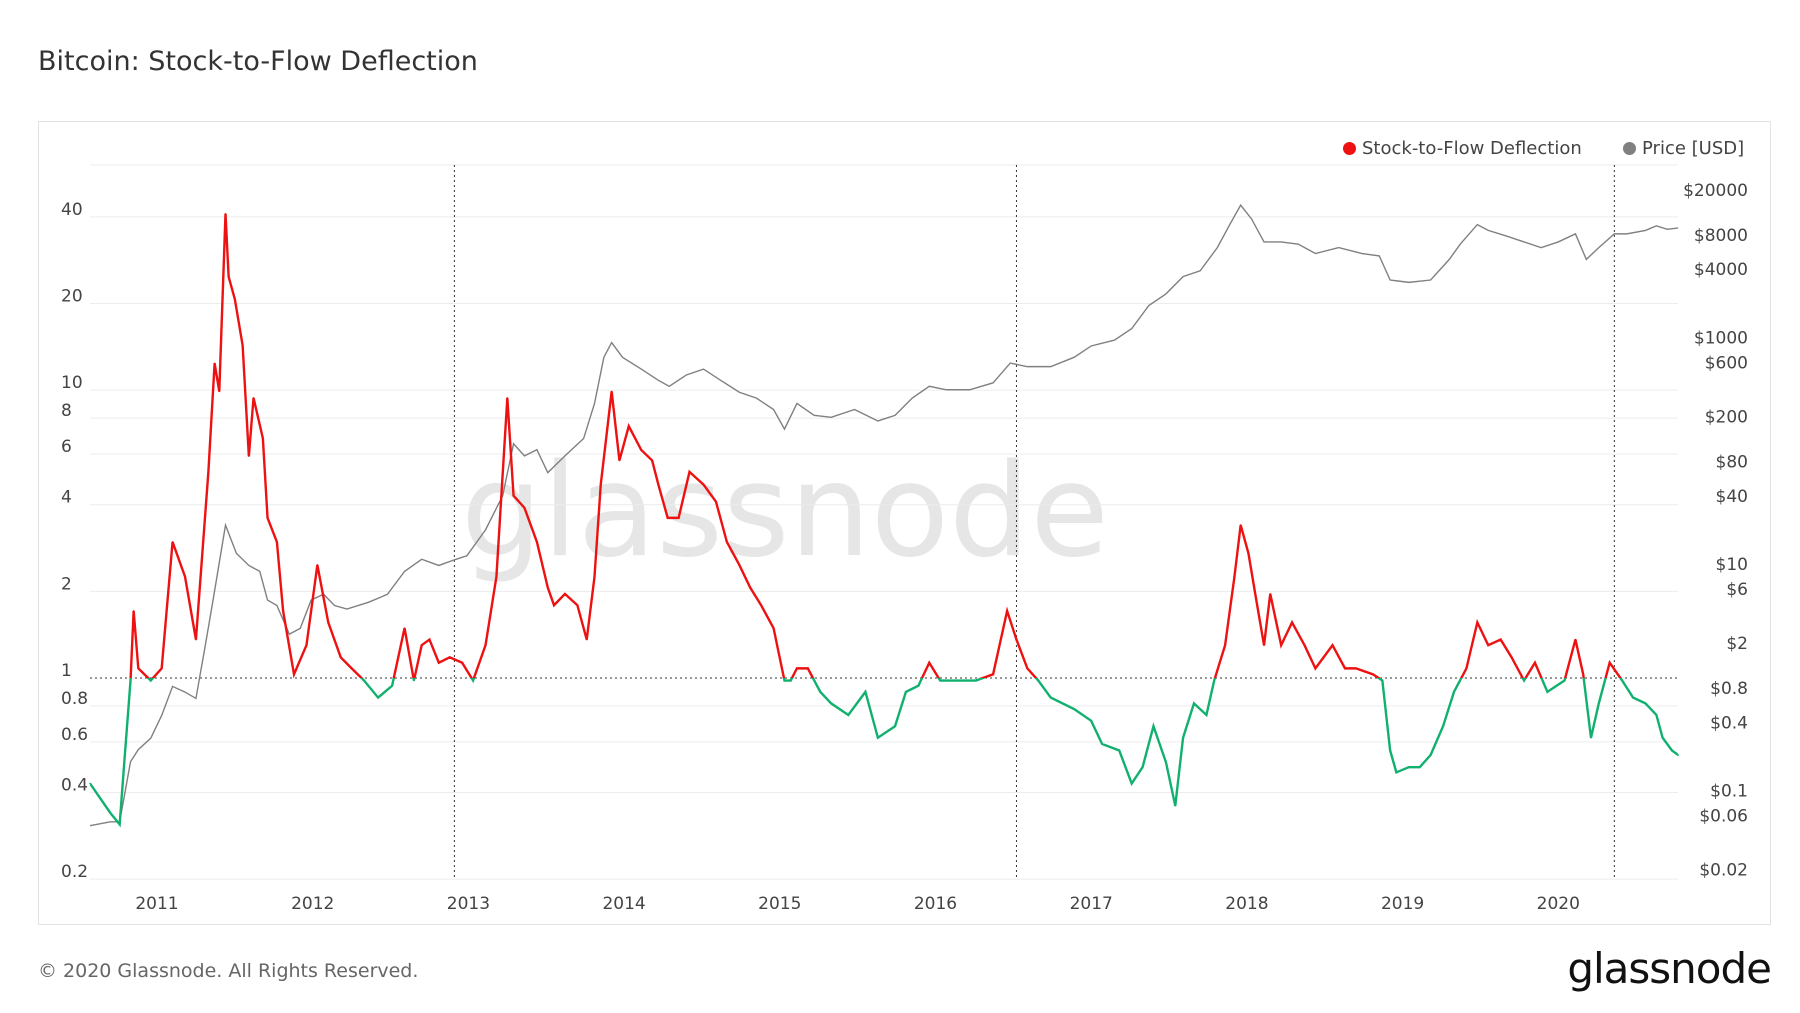  What do you see at coordinates (1737, 590) in the screenshot?
I see `y-right-tick-label: $6` at bounding box center [1737, 590].